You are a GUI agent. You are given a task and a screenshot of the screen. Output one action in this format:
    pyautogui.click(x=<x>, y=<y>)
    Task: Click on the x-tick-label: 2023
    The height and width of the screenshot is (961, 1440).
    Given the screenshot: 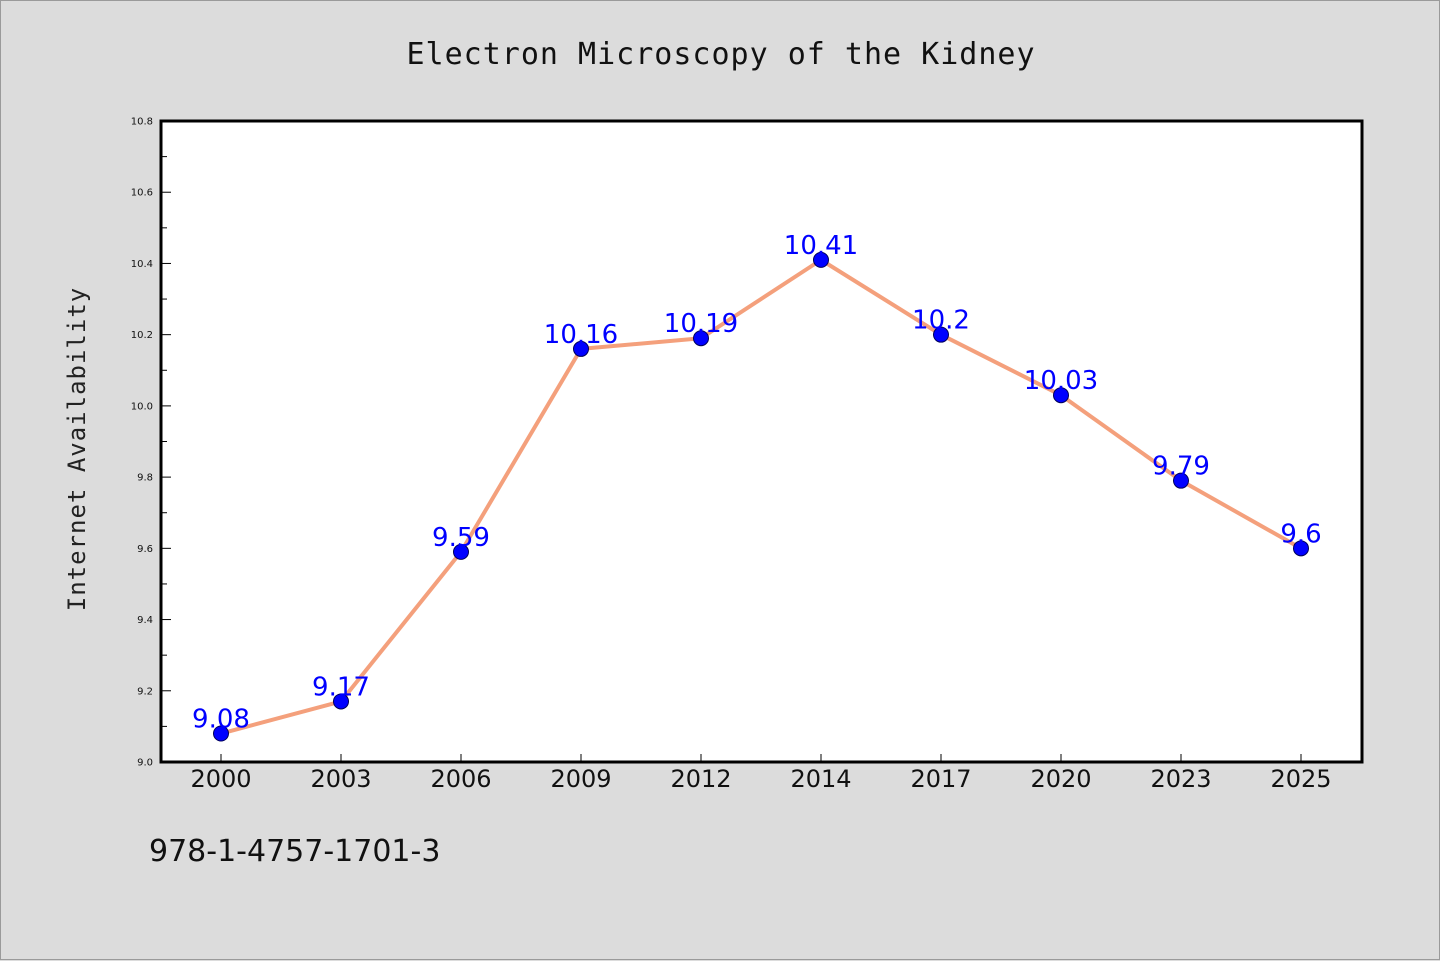 What is the action you would take?
    pyautogui.click(x=1180, y=779)
    